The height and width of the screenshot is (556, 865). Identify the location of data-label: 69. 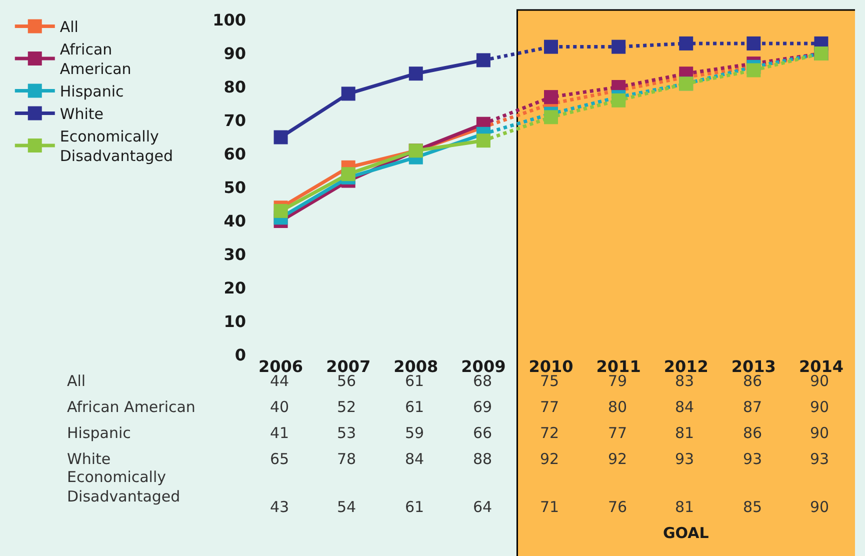
(482, 407).